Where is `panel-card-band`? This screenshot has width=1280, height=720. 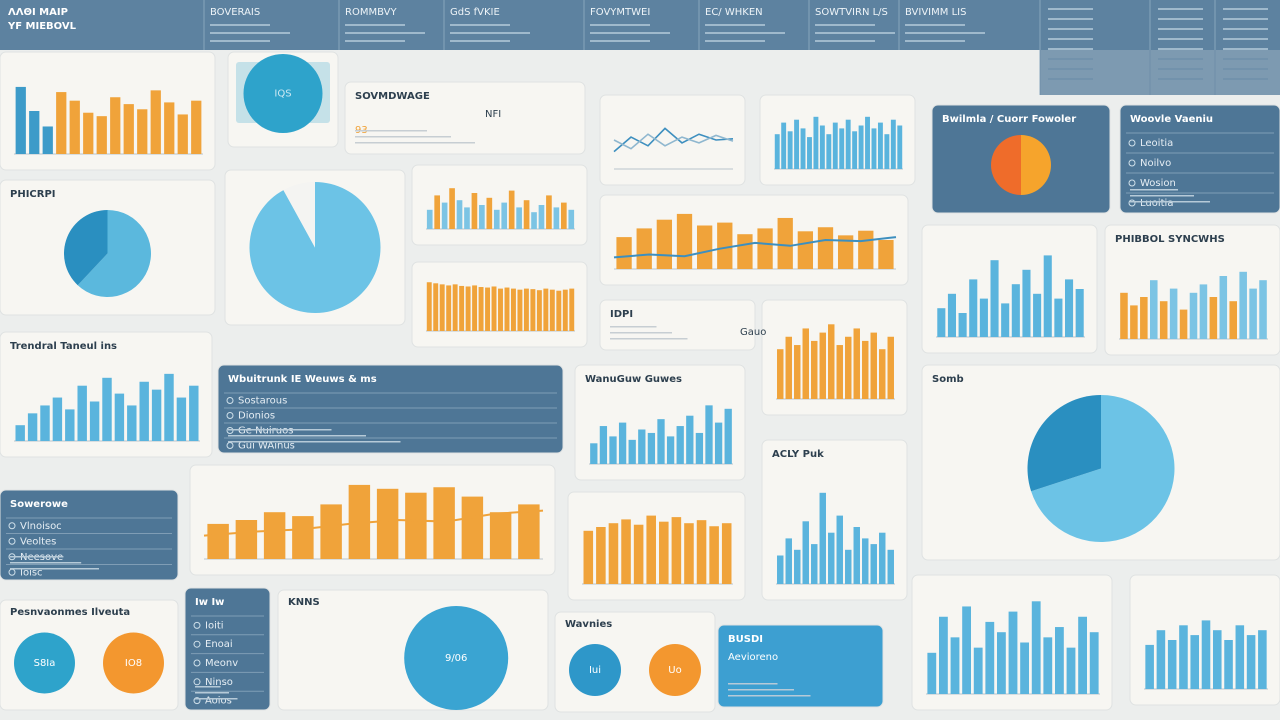 panel-card-band is located at coordinates (283, 92).